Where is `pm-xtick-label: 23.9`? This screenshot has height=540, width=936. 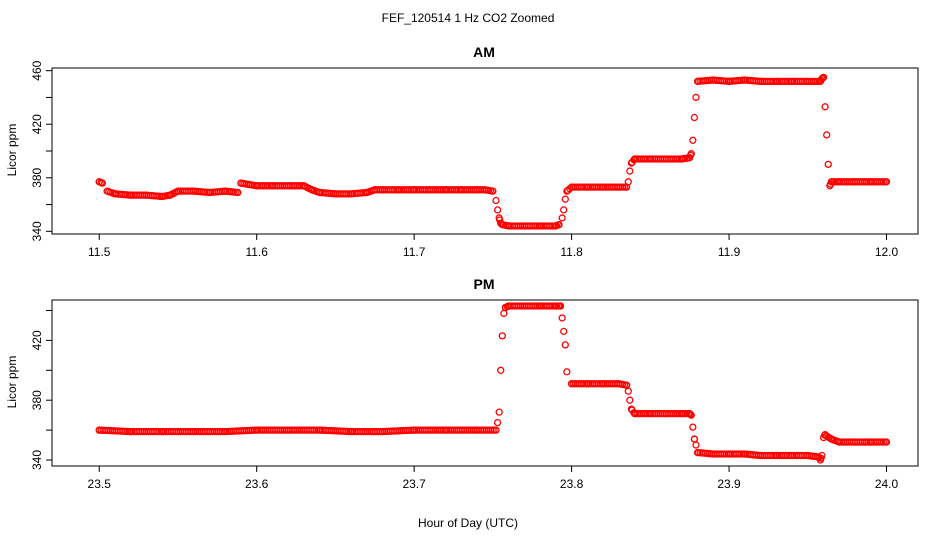
pm-xtick-label: 23.9 is located at coordinates (729, 484).